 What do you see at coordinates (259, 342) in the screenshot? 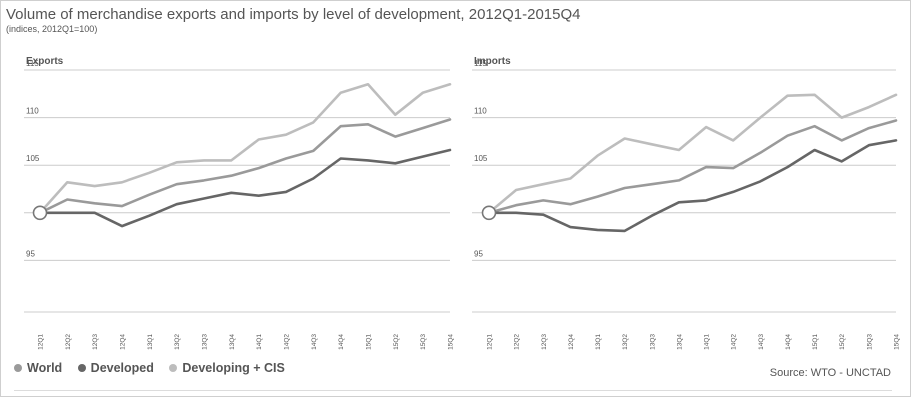
I see `exports-xtick-14Q1: 14Q1` at bounding box center [259, 342].